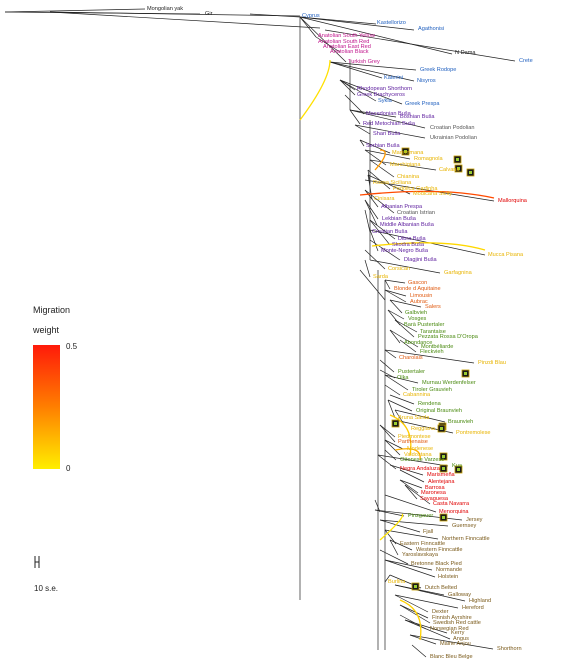  Describe the element at coordinates (407, 225) in the screenshot. I see `tree-leaf-label: Middle Albanian Buša` at that location.